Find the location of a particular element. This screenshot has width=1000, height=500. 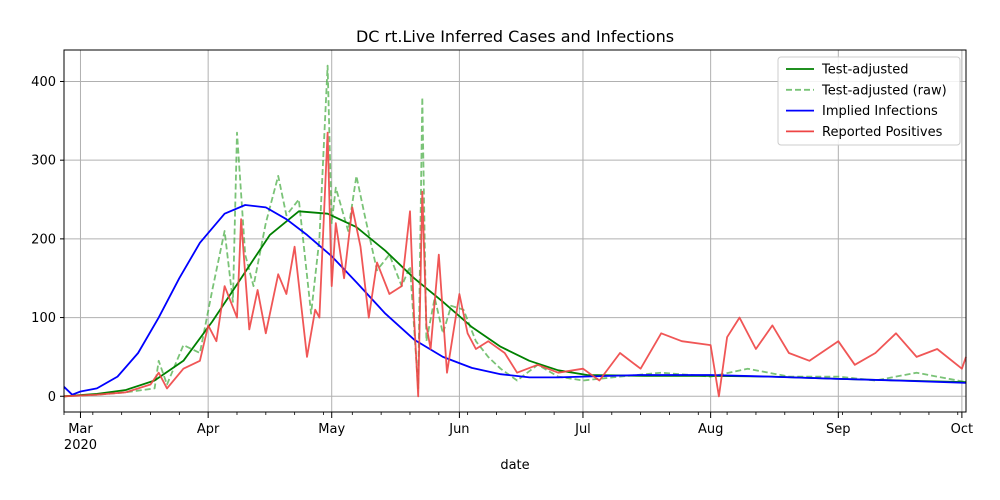

y-tick-label: 200 is located at coordinates (43, 239).